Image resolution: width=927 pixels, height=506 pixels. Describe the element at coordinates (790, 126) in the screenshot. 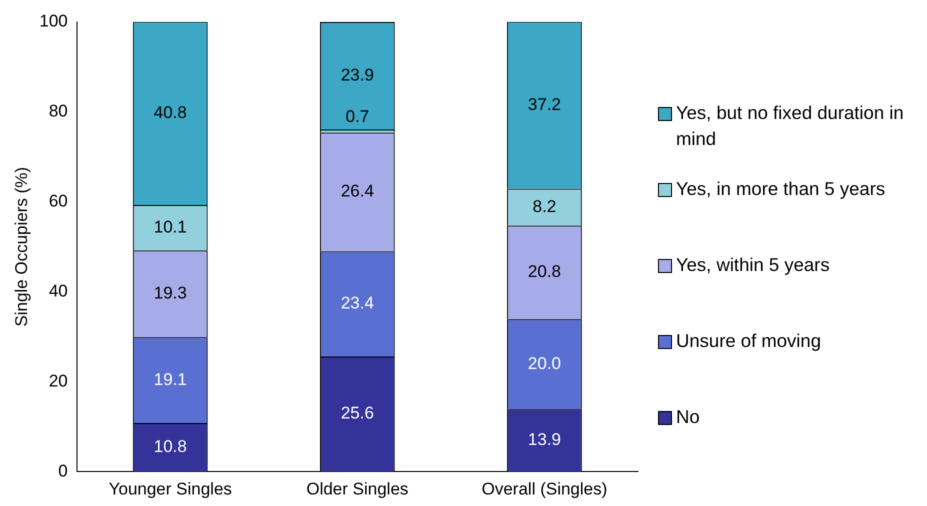

I see `legend-label: Yes, but no fixed duration in mind` at that location.